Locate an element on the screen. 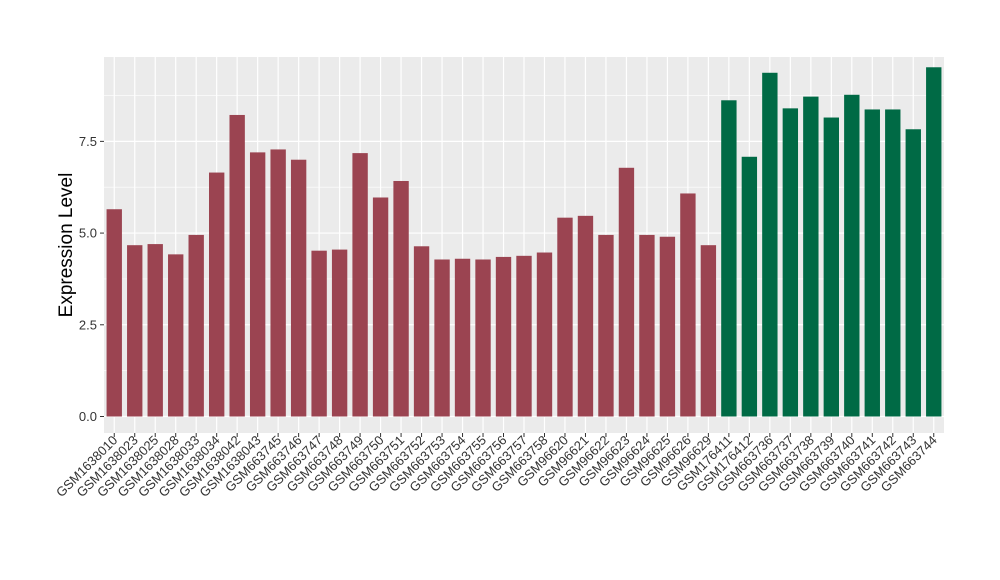 The width and height of the screenshot is (1000, 580). bar-GSM176411 is located at coordinates (729, 258).